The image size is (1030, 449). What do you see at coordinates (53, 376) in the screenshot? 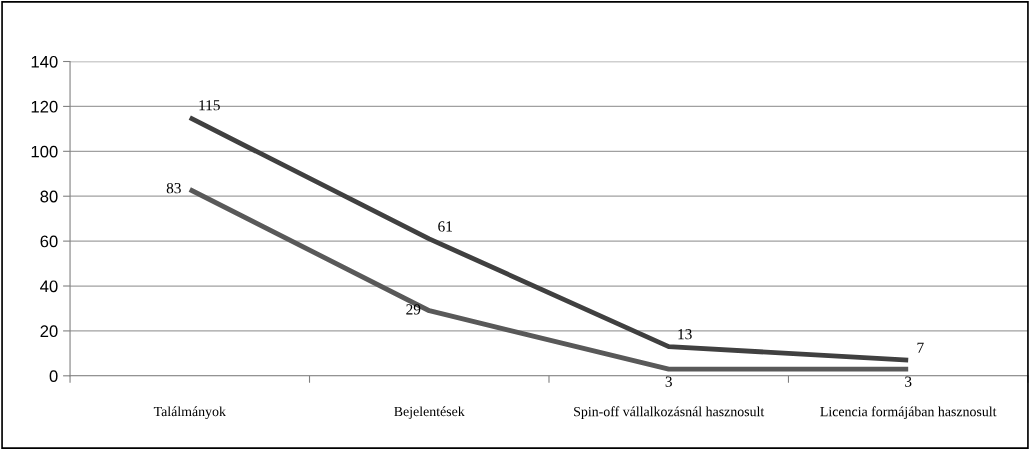
I see `y-tick-label: 0` at bounding box center [53, 376].